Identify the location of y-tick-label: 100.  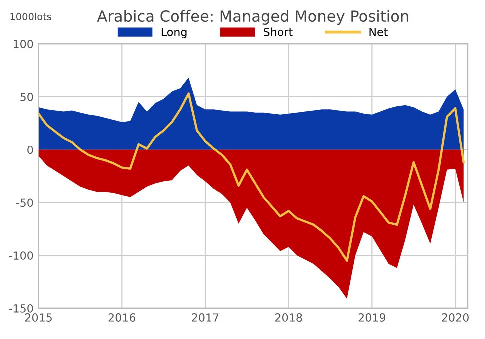
(24, 44).